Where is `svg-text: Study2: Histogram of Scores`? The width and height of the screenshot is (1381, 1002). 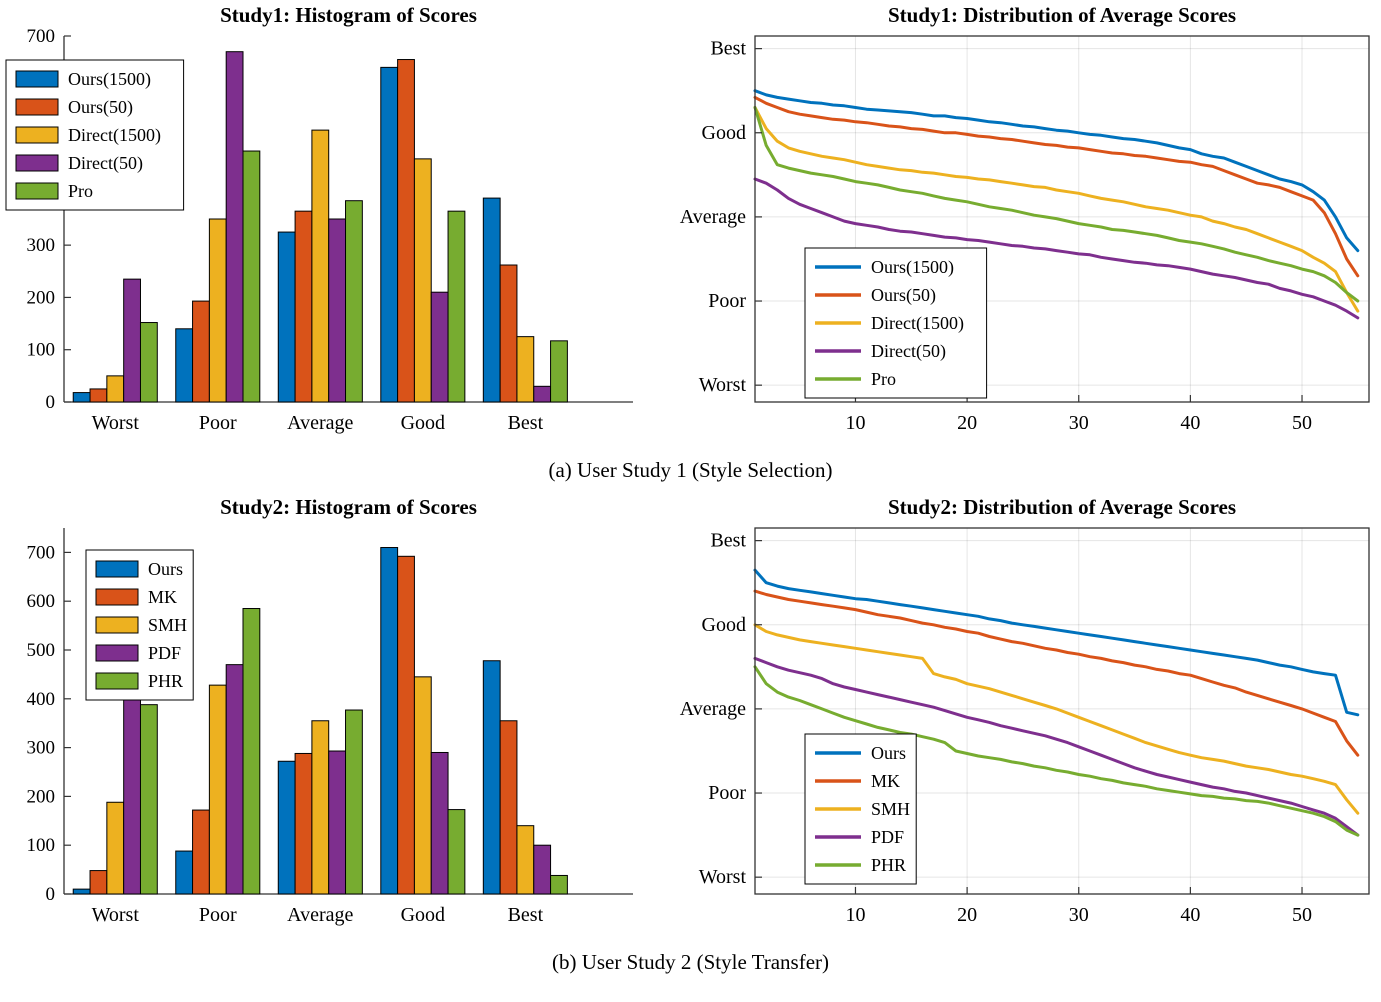
svg-text: Study2: Histogram of Scores is located at coordinates (348, 507).